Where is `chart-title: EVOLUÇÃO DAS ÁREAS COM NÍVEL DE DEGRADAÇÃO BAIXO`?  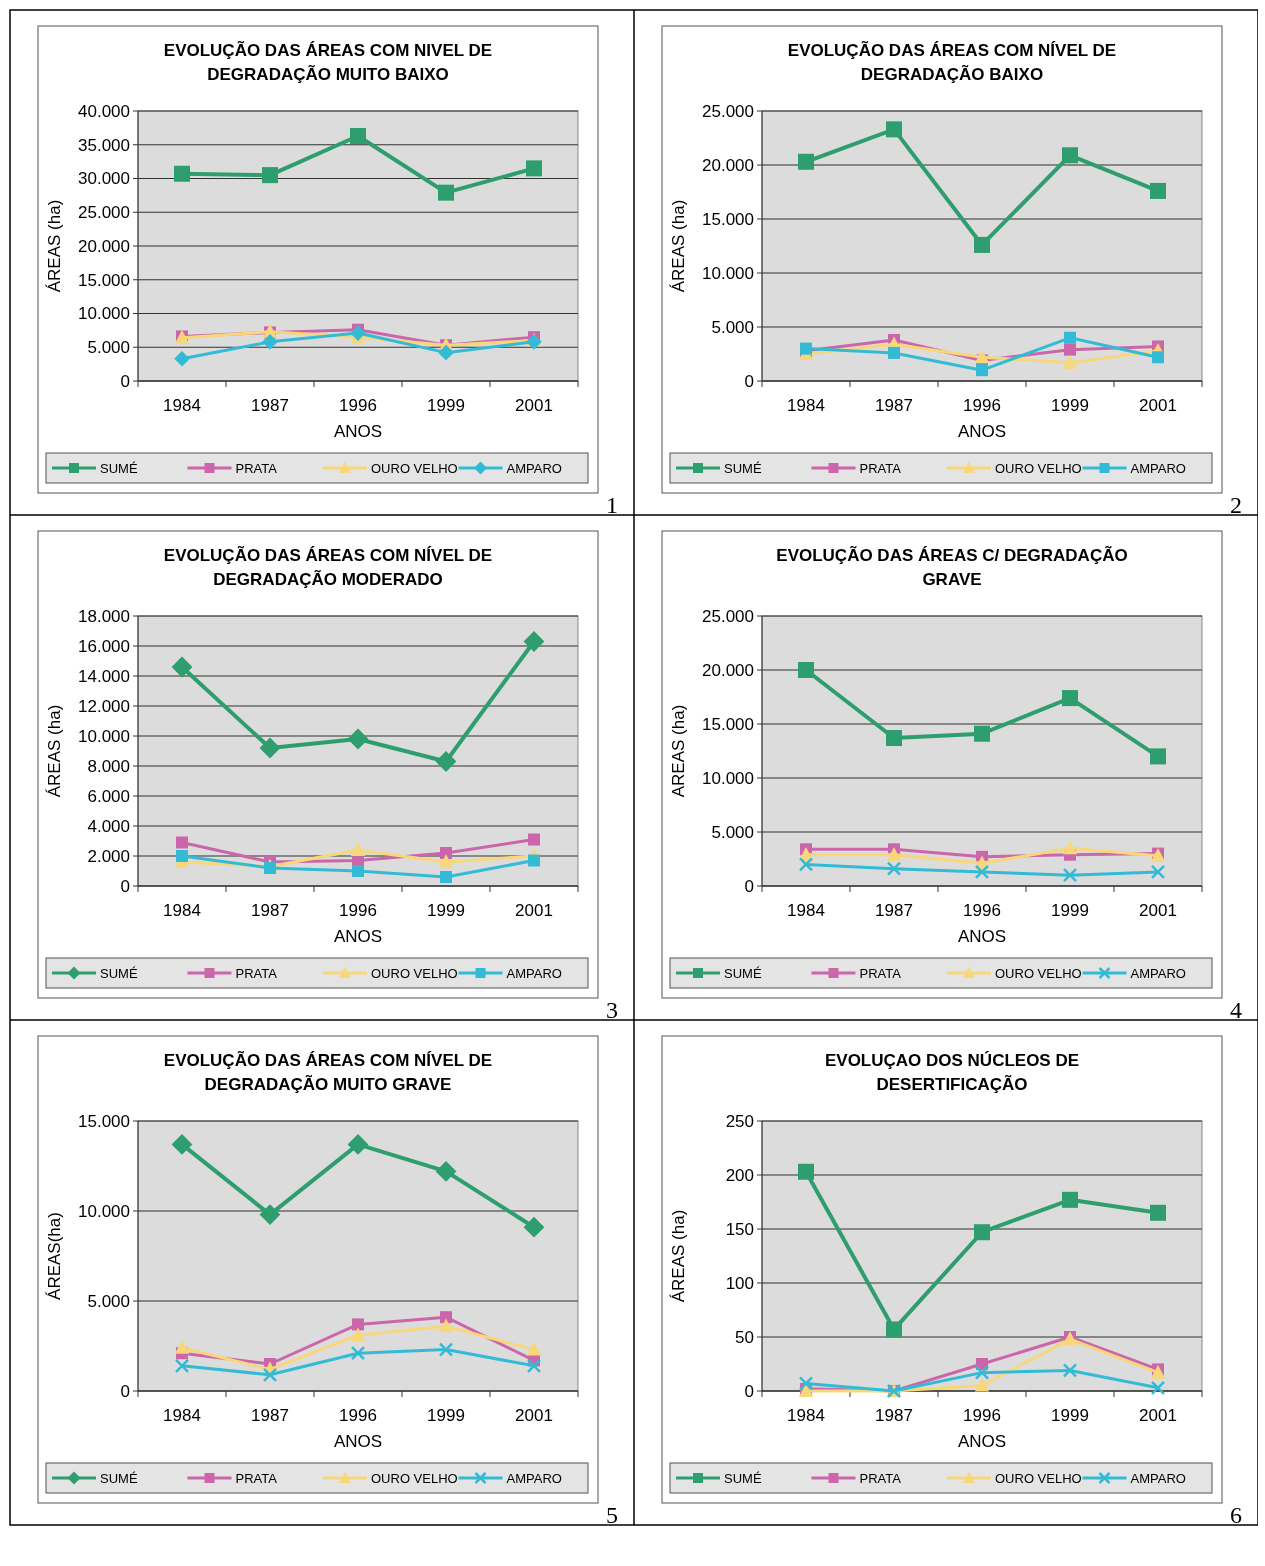
chart-title: EVOLUÇÃO DAS ÁREAS COM NÍVEL DE DEGRADAÇÃO BAIXO is located at coordinates (952, 62).